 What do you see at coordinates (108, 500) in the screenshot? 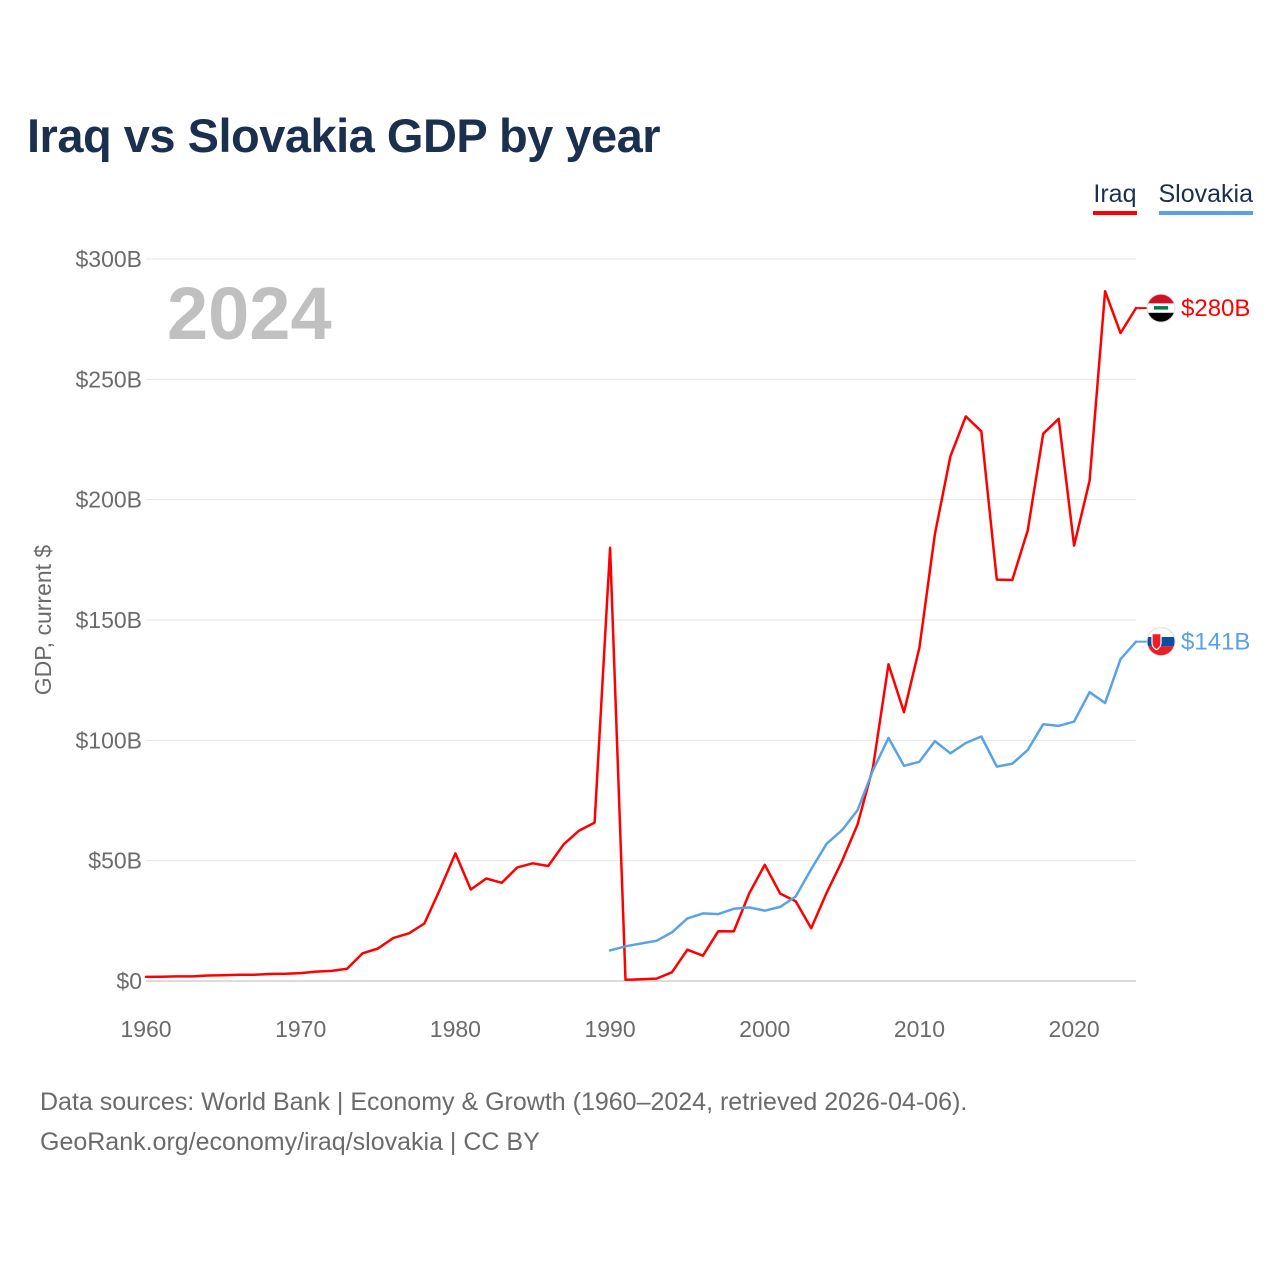
I see `y-tick-label: $200B` at bounding box center [108, 500].